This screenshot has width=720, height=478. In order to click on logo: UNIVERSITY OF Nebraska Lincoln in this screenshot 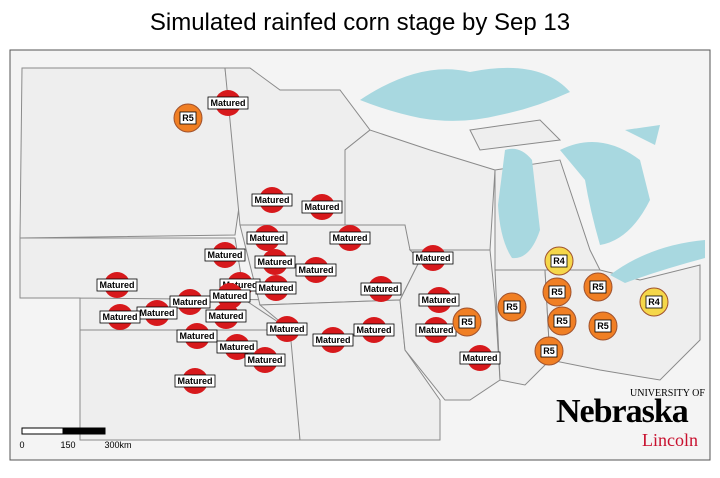, I will do `click(630, 419)`.